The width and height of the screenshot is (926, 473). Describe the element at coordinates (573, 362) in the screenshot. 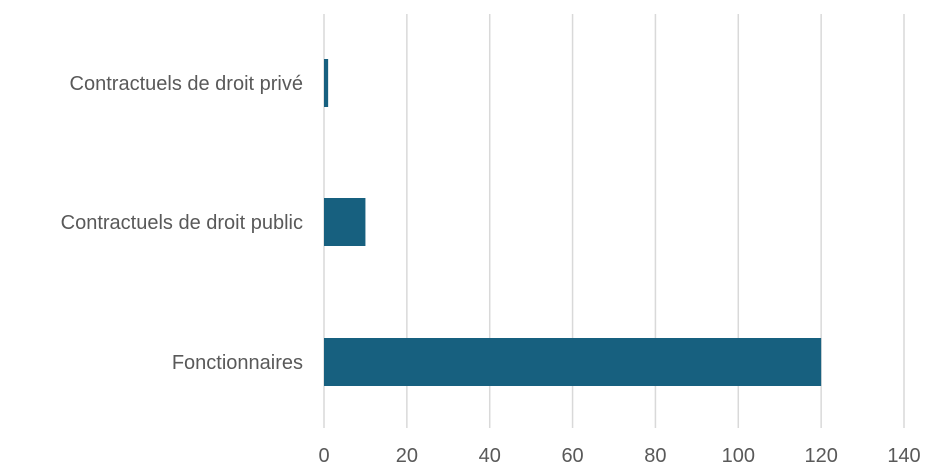

I see `bar-fonctionnaires` at that location.